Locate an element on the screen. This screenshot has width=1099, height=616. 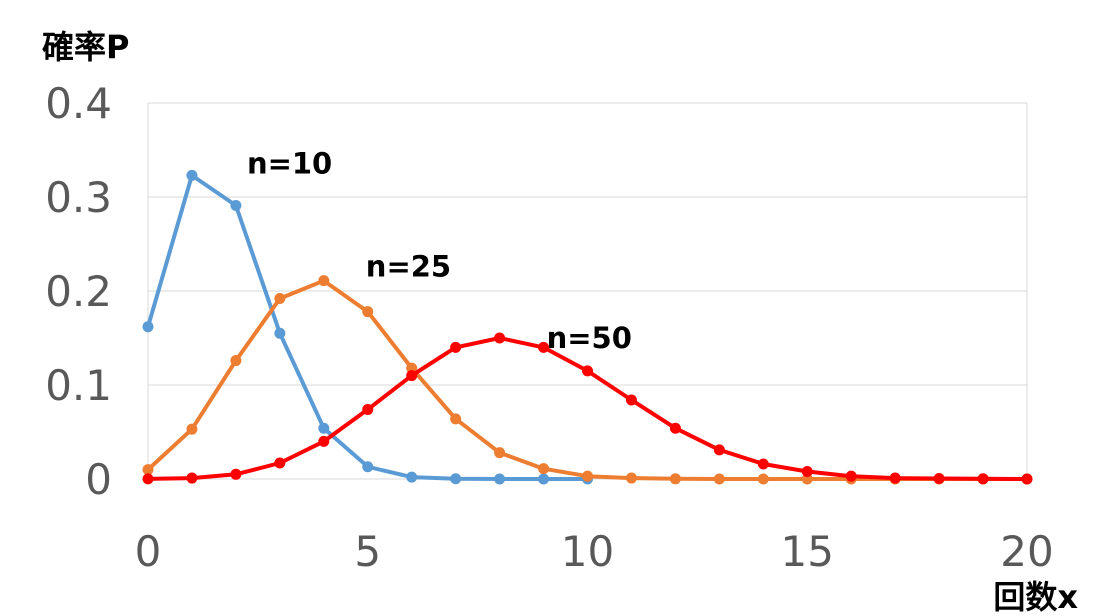
y-axis-title: 確率P is located at coordinates (85, 47).